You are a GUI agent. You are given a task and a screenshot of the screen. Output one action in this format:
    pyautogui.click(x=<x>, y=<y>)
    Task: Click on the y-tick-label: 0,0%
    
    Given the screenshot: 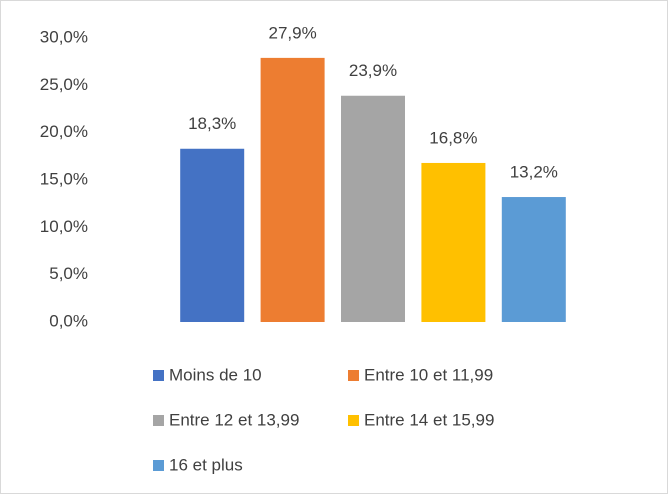 What is the action you would take?
    pyautogui.click(x=68, y=320)
    